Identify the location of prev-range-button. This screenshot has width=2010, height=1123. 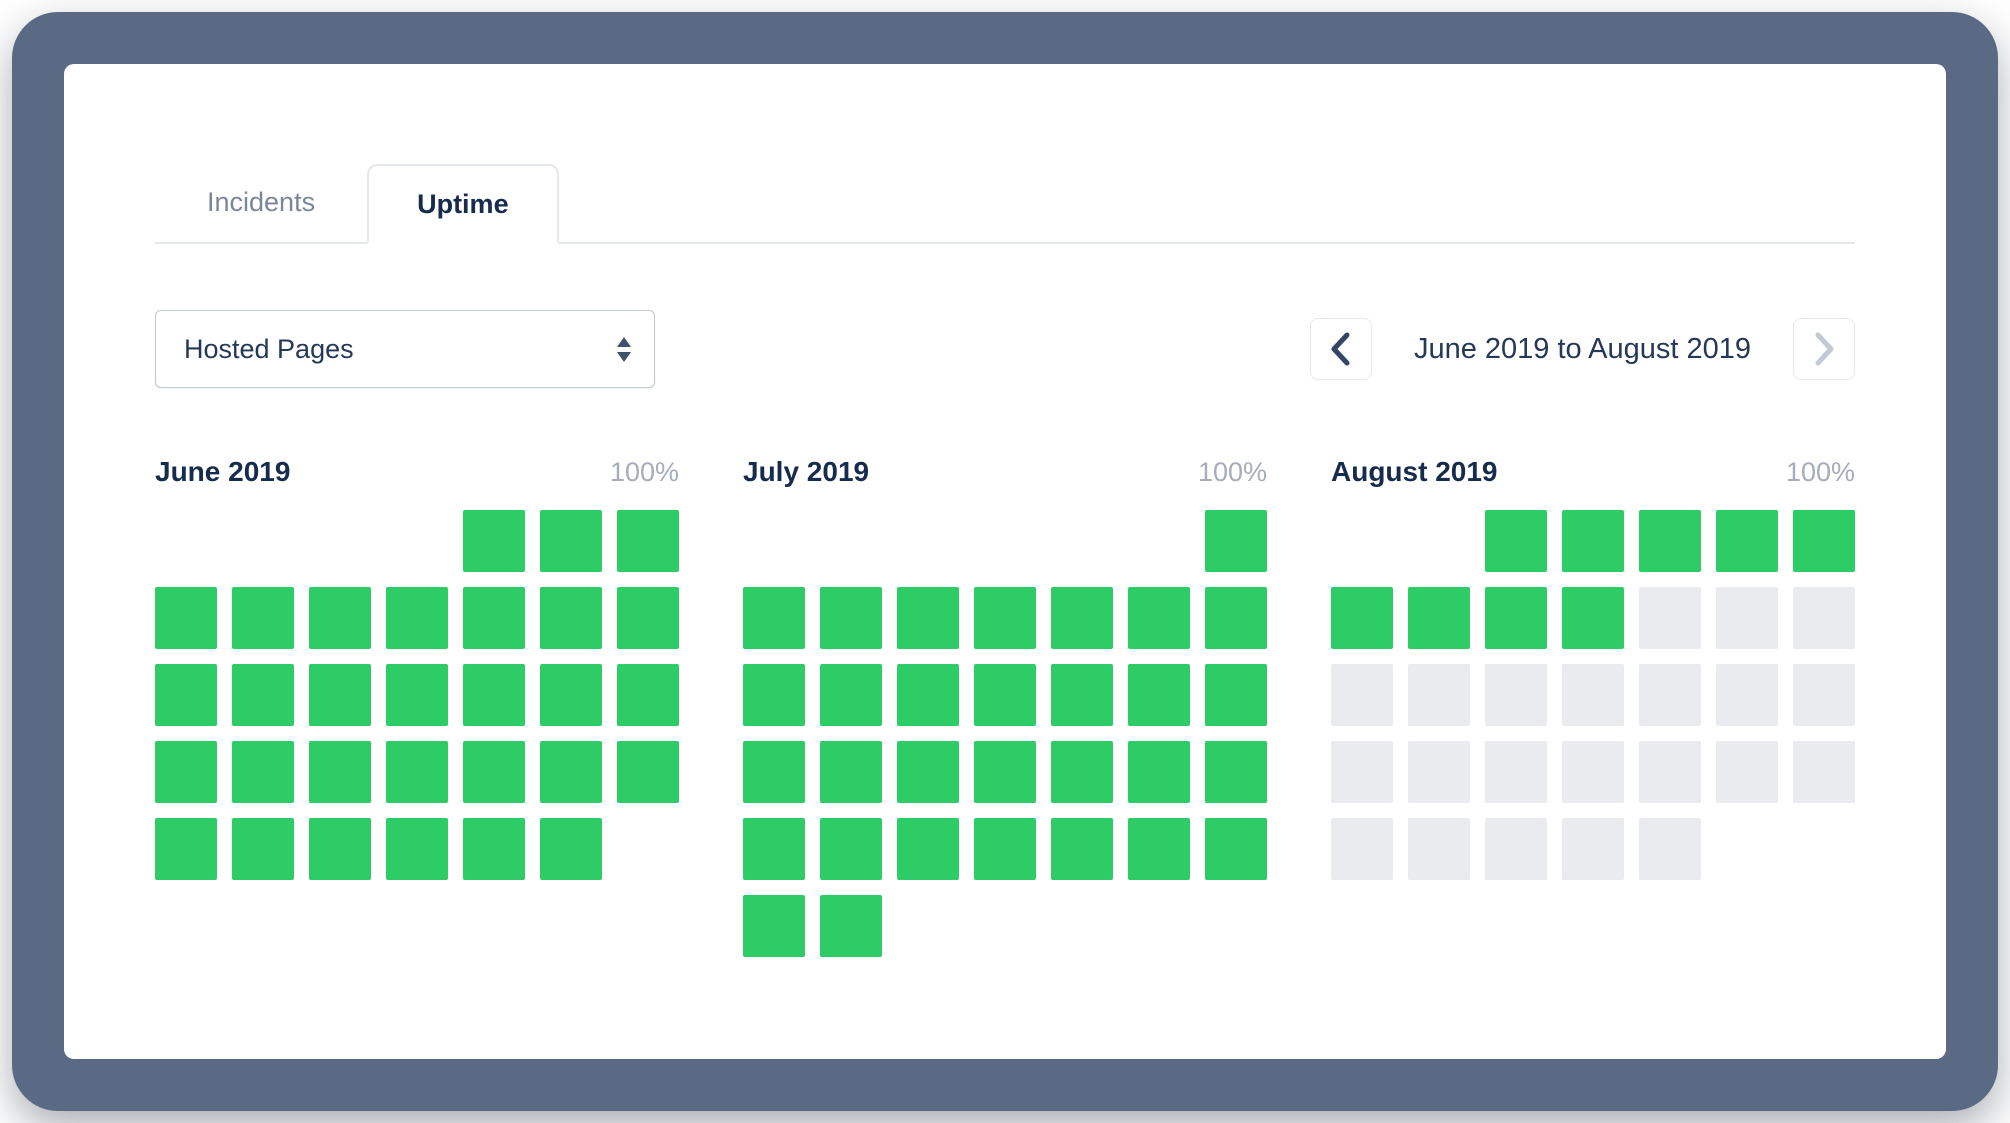
(1340, 349).